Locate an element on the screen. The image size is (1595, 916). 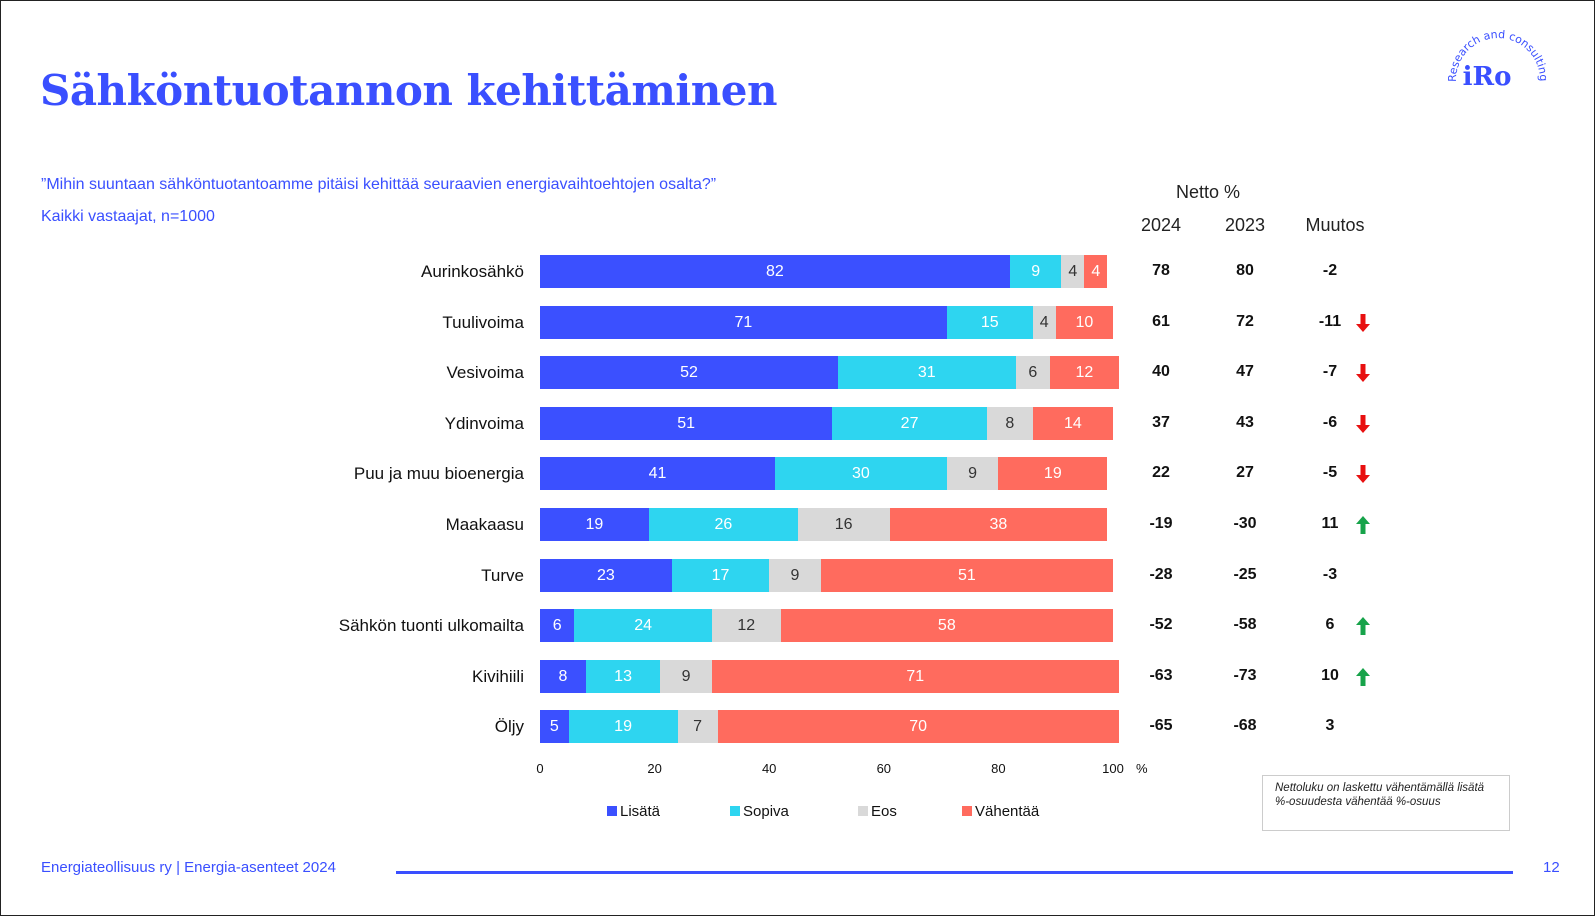
change-value: -3 is located at coordinates (1330, 574).